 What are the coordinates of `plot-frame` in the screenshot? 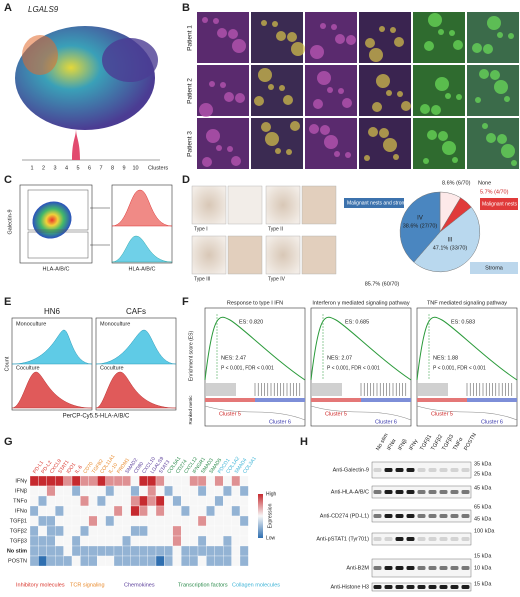 It's located at (361, 367).